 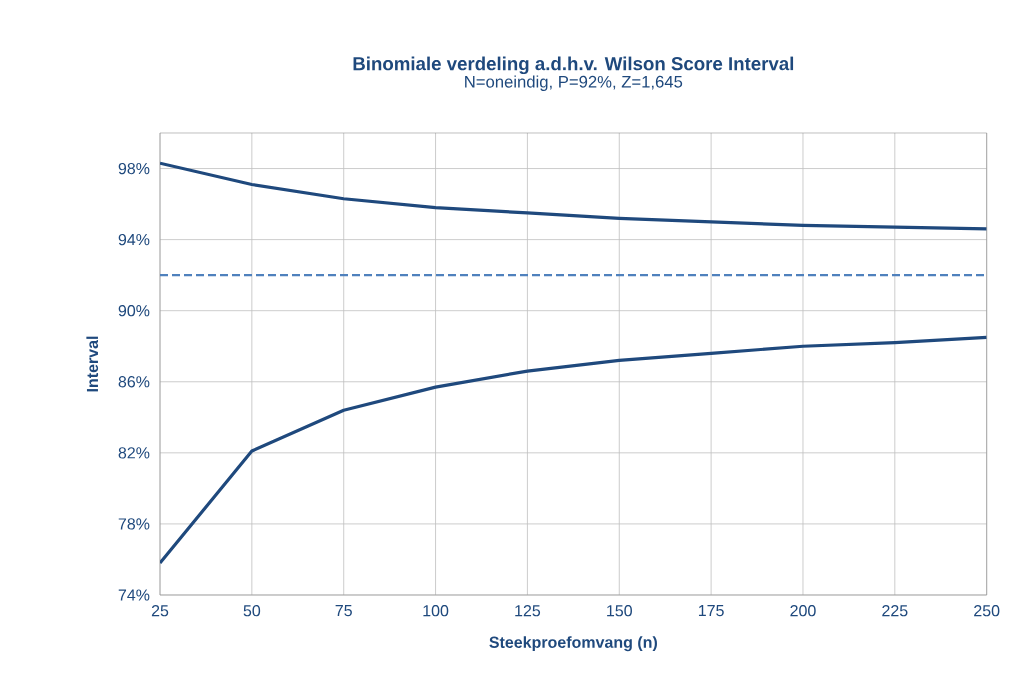 What do you see at coordinates (574, 83) in the screenshot?
I see `chart-subtitle: N=oneindig, P=92%, Z=1,645` at bounding box center [574, 83].